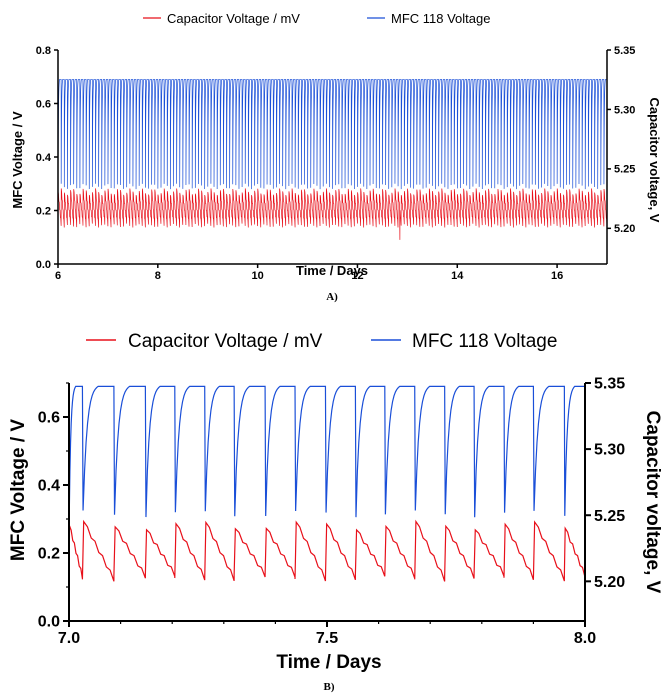 The height and width of the screenshot is (697, 671). I want to click on x-tick-label: 8, so click(158, 276).